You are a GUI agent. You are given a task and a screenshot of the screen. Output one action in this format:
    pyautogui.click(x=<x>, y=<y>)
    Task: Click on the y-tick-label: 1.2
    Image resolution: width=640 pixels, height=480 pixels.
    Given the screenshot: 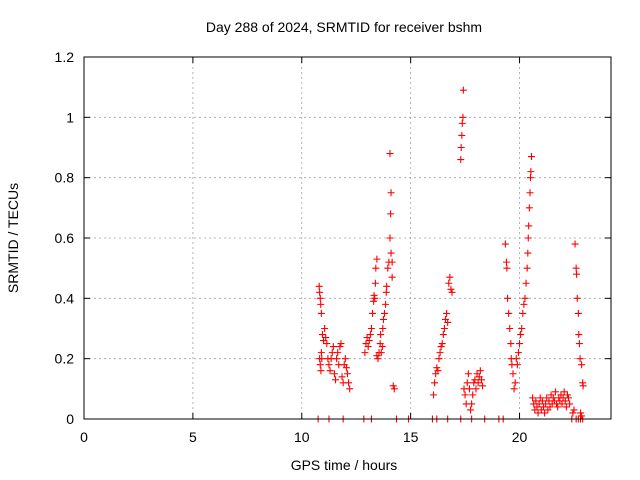 What is the action you would take?
    pyautogui.click(x=65, y=57)
    